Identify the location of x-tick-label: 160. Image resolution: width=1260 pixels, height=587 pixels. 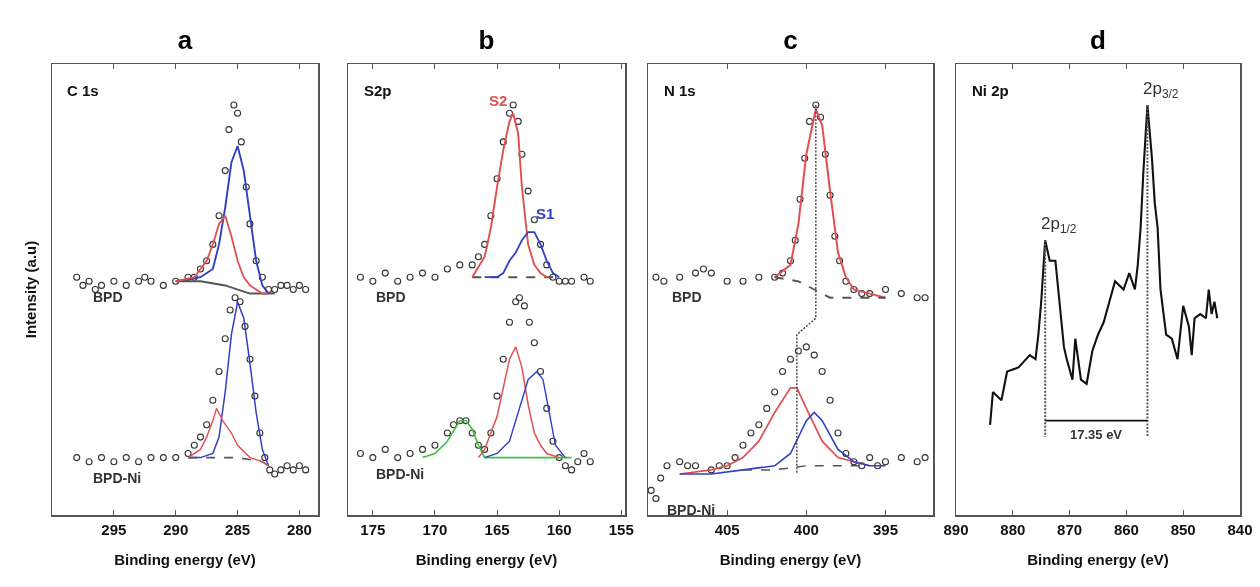
(559, 529).